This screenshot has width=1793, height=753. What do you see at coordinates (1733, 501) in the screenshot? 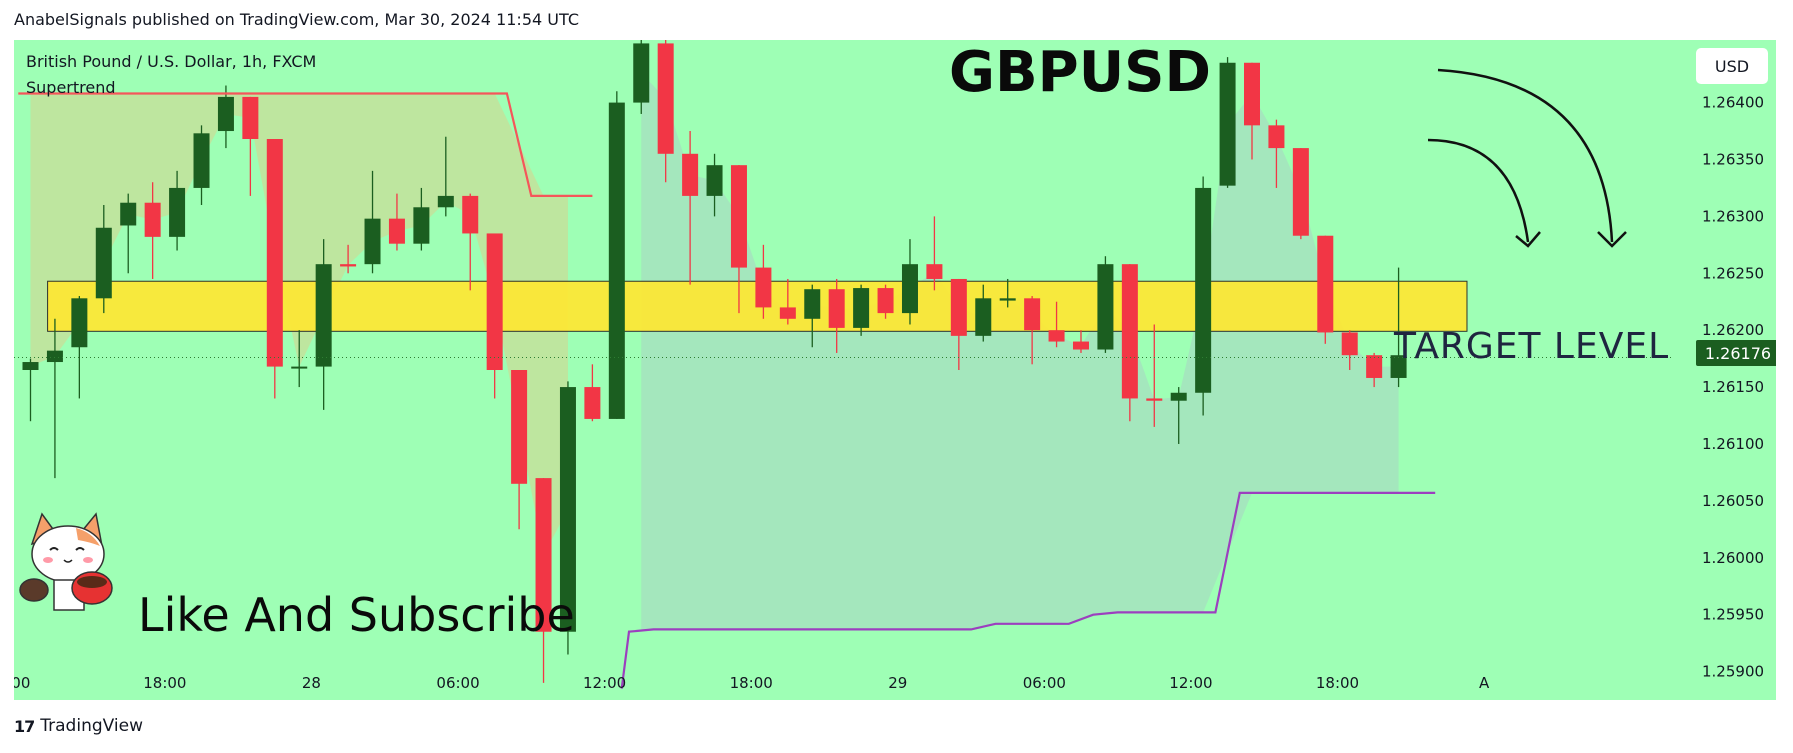
I see `y-tick-label: 1.26050` at bounding box center [1733, 501].